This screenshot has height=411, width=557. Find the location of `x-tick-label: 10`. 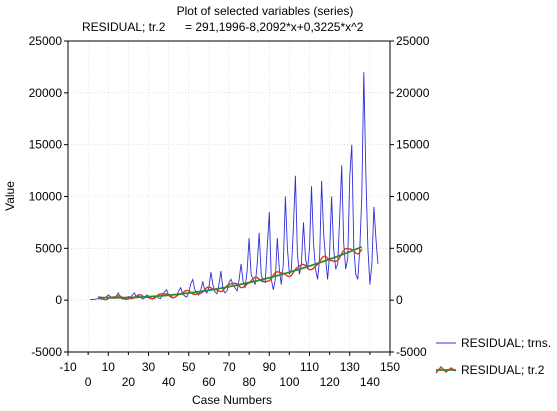

x-tick-label: 10 is located at coordinates (109, 367).